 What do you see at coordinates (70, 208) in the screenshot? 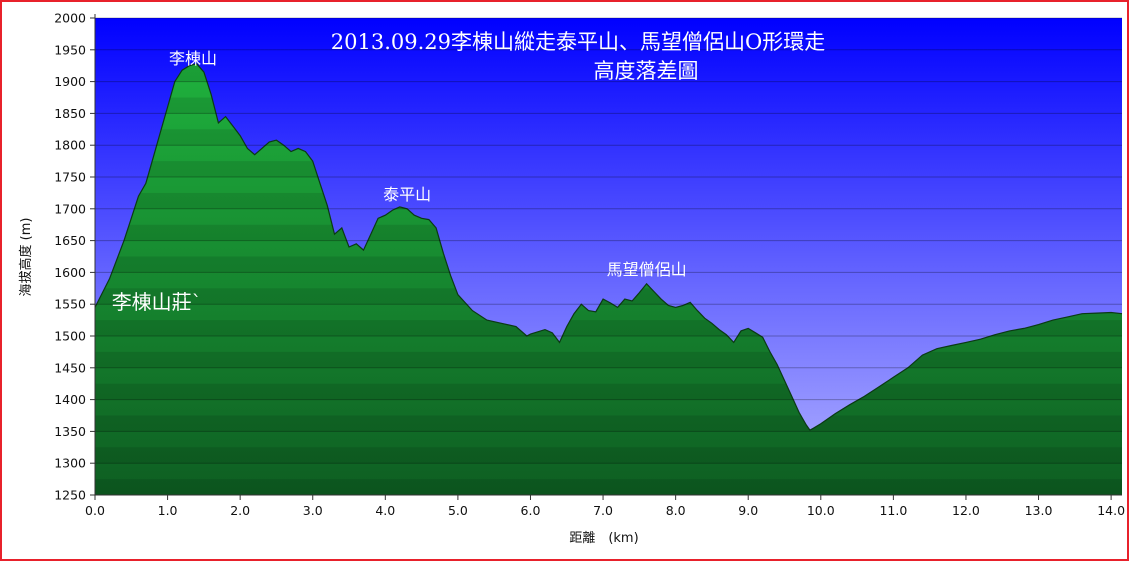
I see `y-tick-label: 1700` at bounding box center [70, 208].